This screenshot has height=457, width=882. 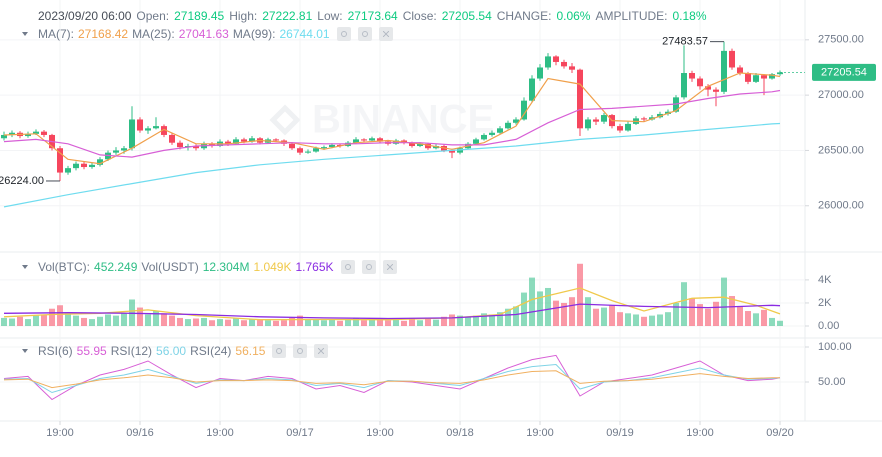 I want to click on y-tick-label: 0.00, so click(x=828, y=326).